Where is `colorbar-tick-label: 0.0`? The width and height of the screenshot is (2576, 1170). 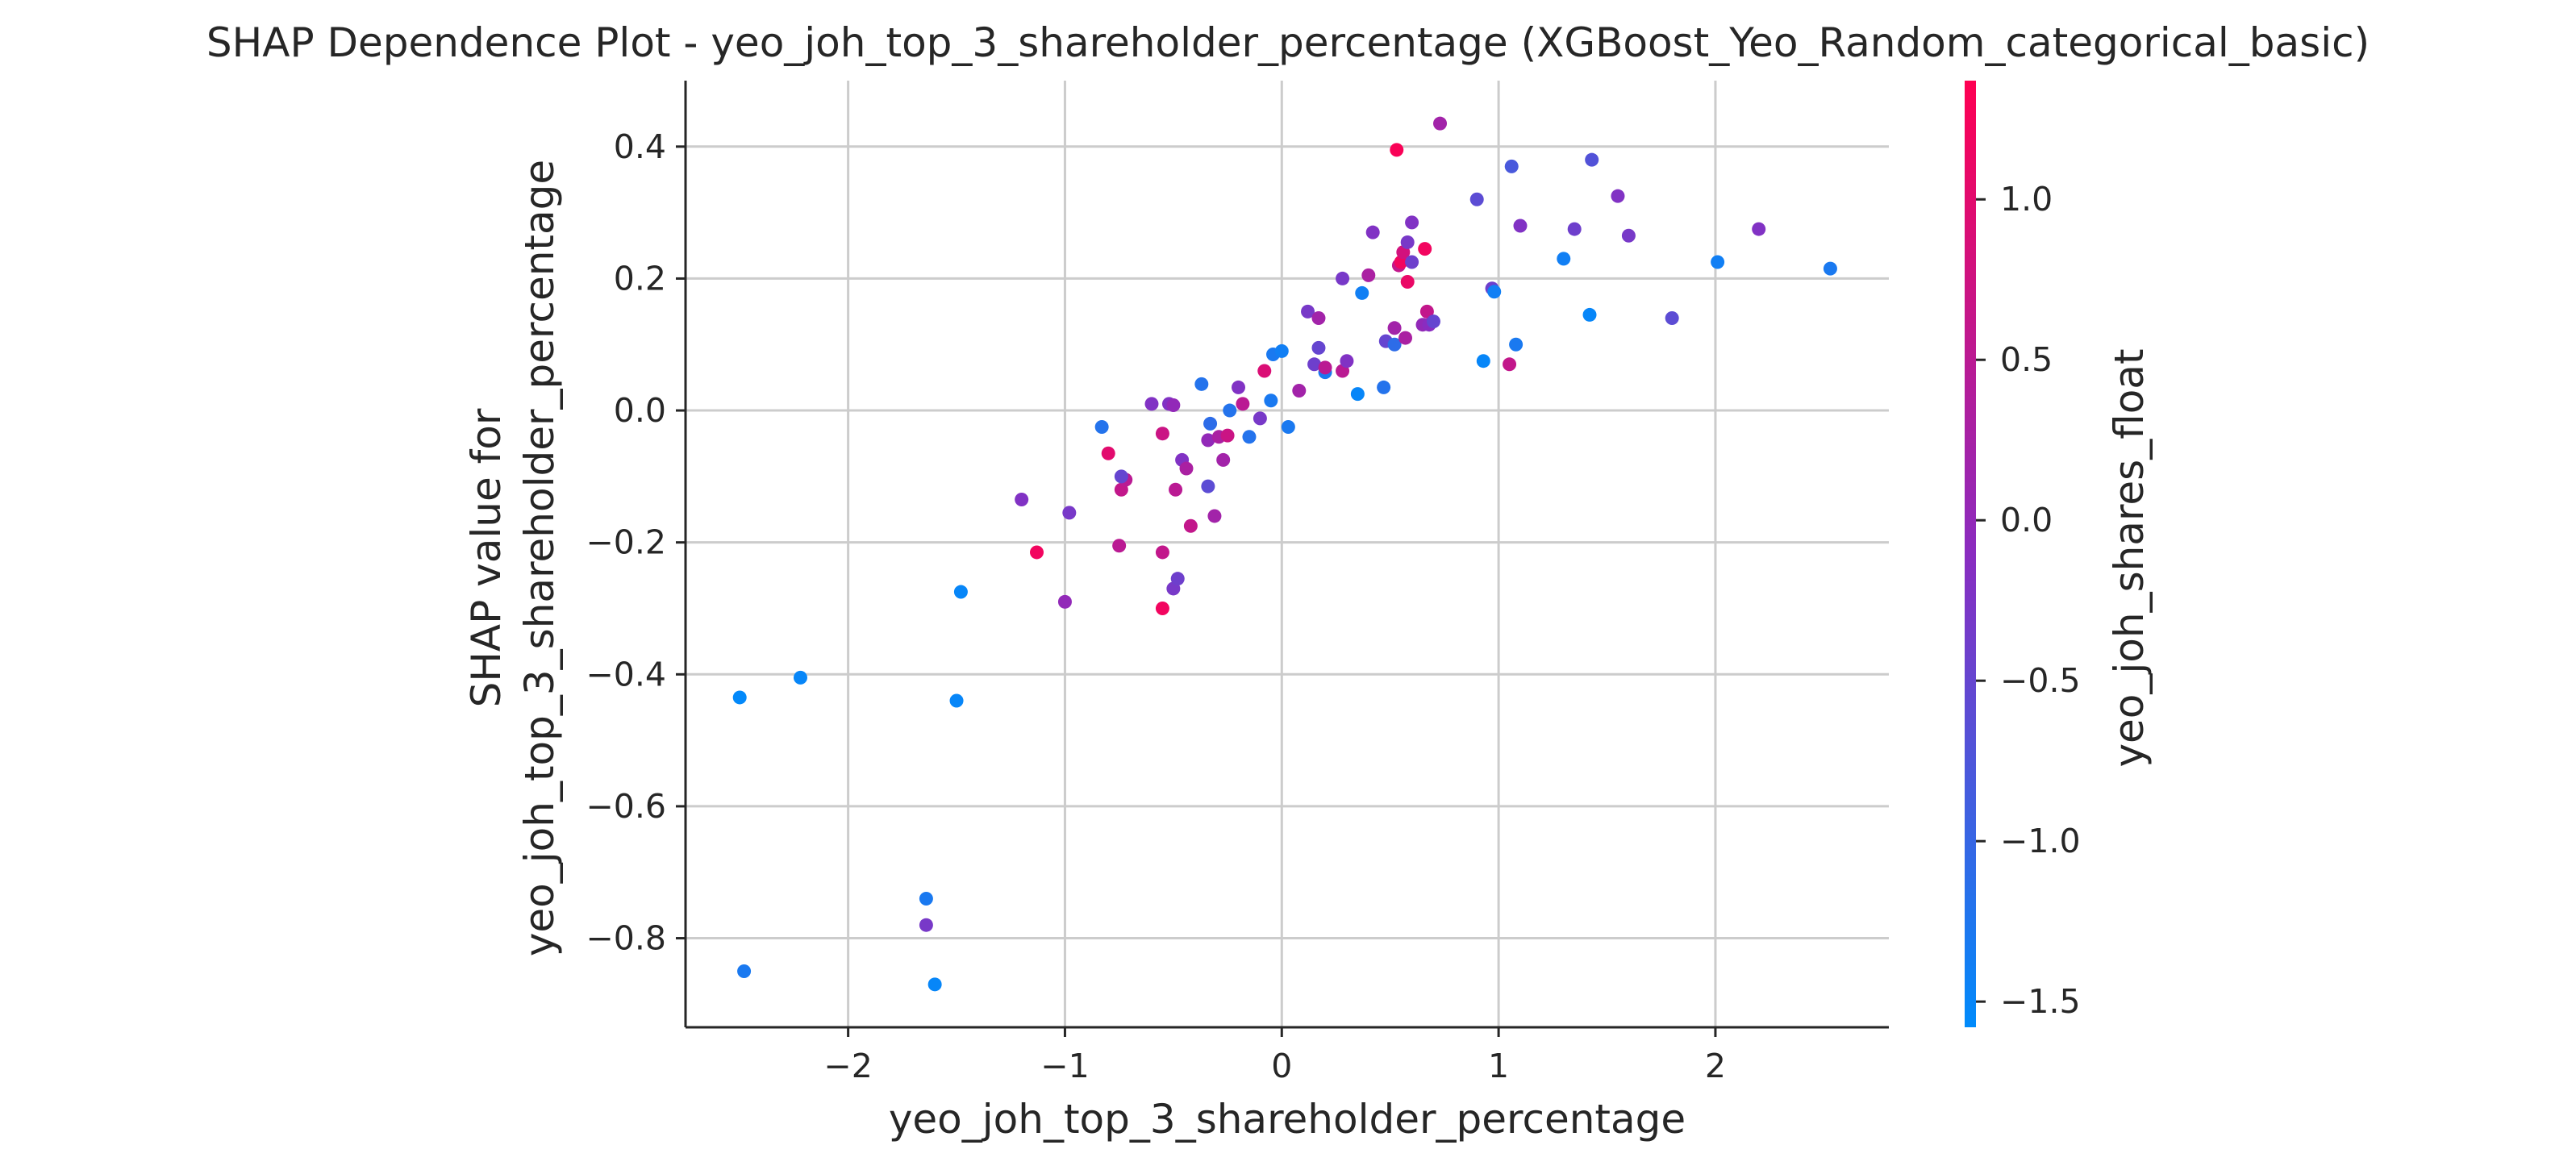
colorbar-tick-label: 0.0 is located at coordinates (2026, 520).